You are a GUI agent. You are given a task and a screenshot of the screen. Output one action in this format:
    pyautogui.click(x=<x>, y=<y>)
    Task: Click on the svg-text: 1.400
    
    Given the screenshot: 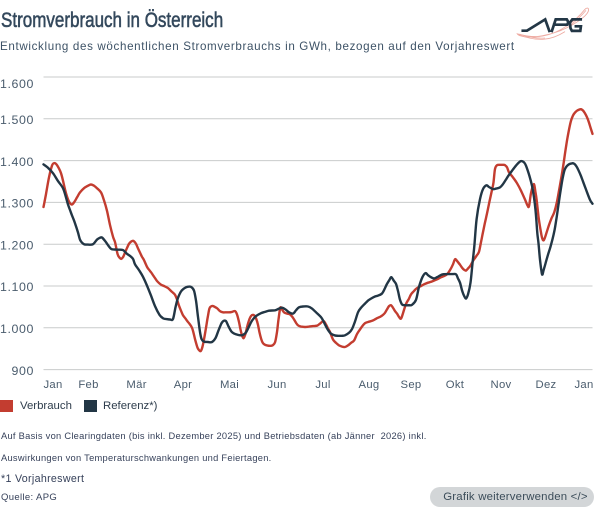 What is the action you would take?
    pyautogui.click(x=17, y=162)
    